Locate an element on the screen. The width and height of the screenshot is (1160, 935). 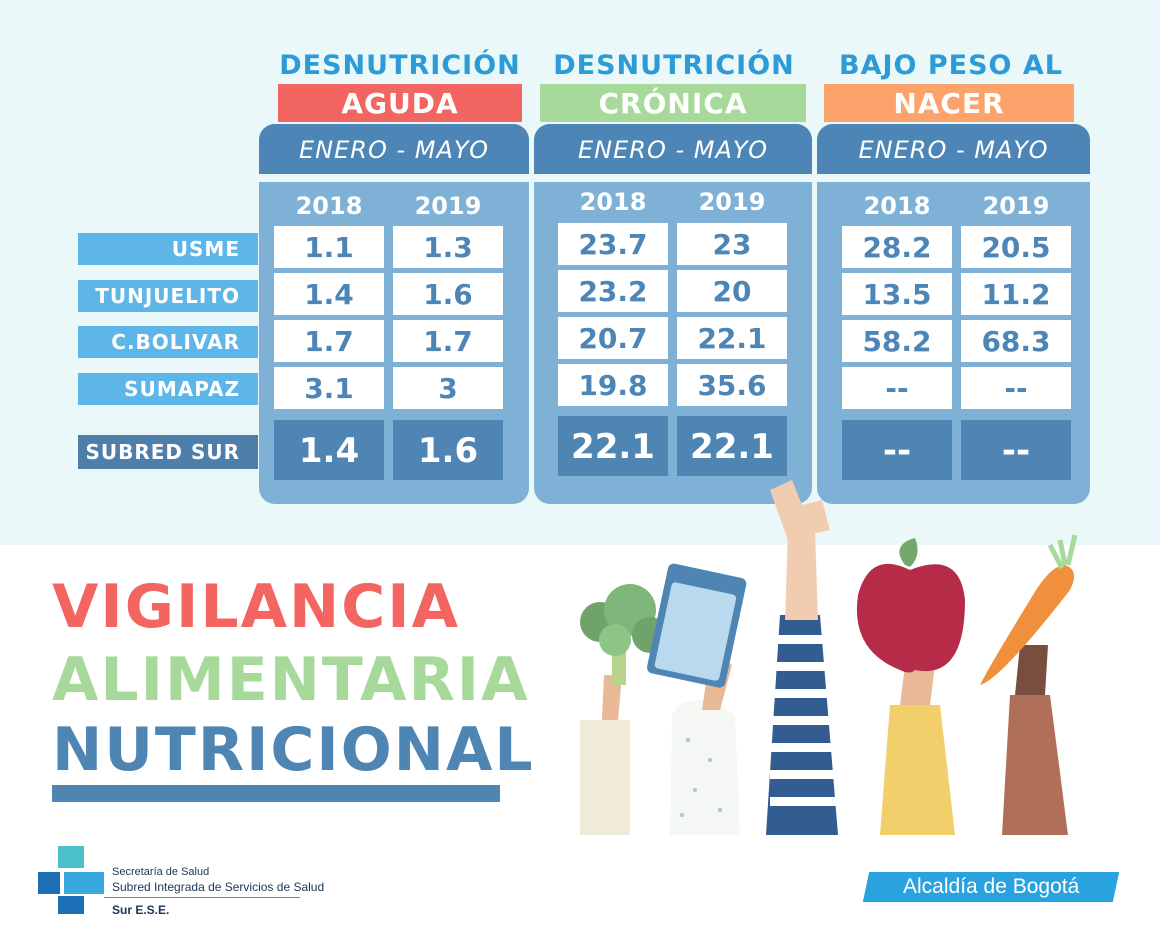
row-label-tunjuelito: TUNJUELITO is located at coordinates (168, 296).